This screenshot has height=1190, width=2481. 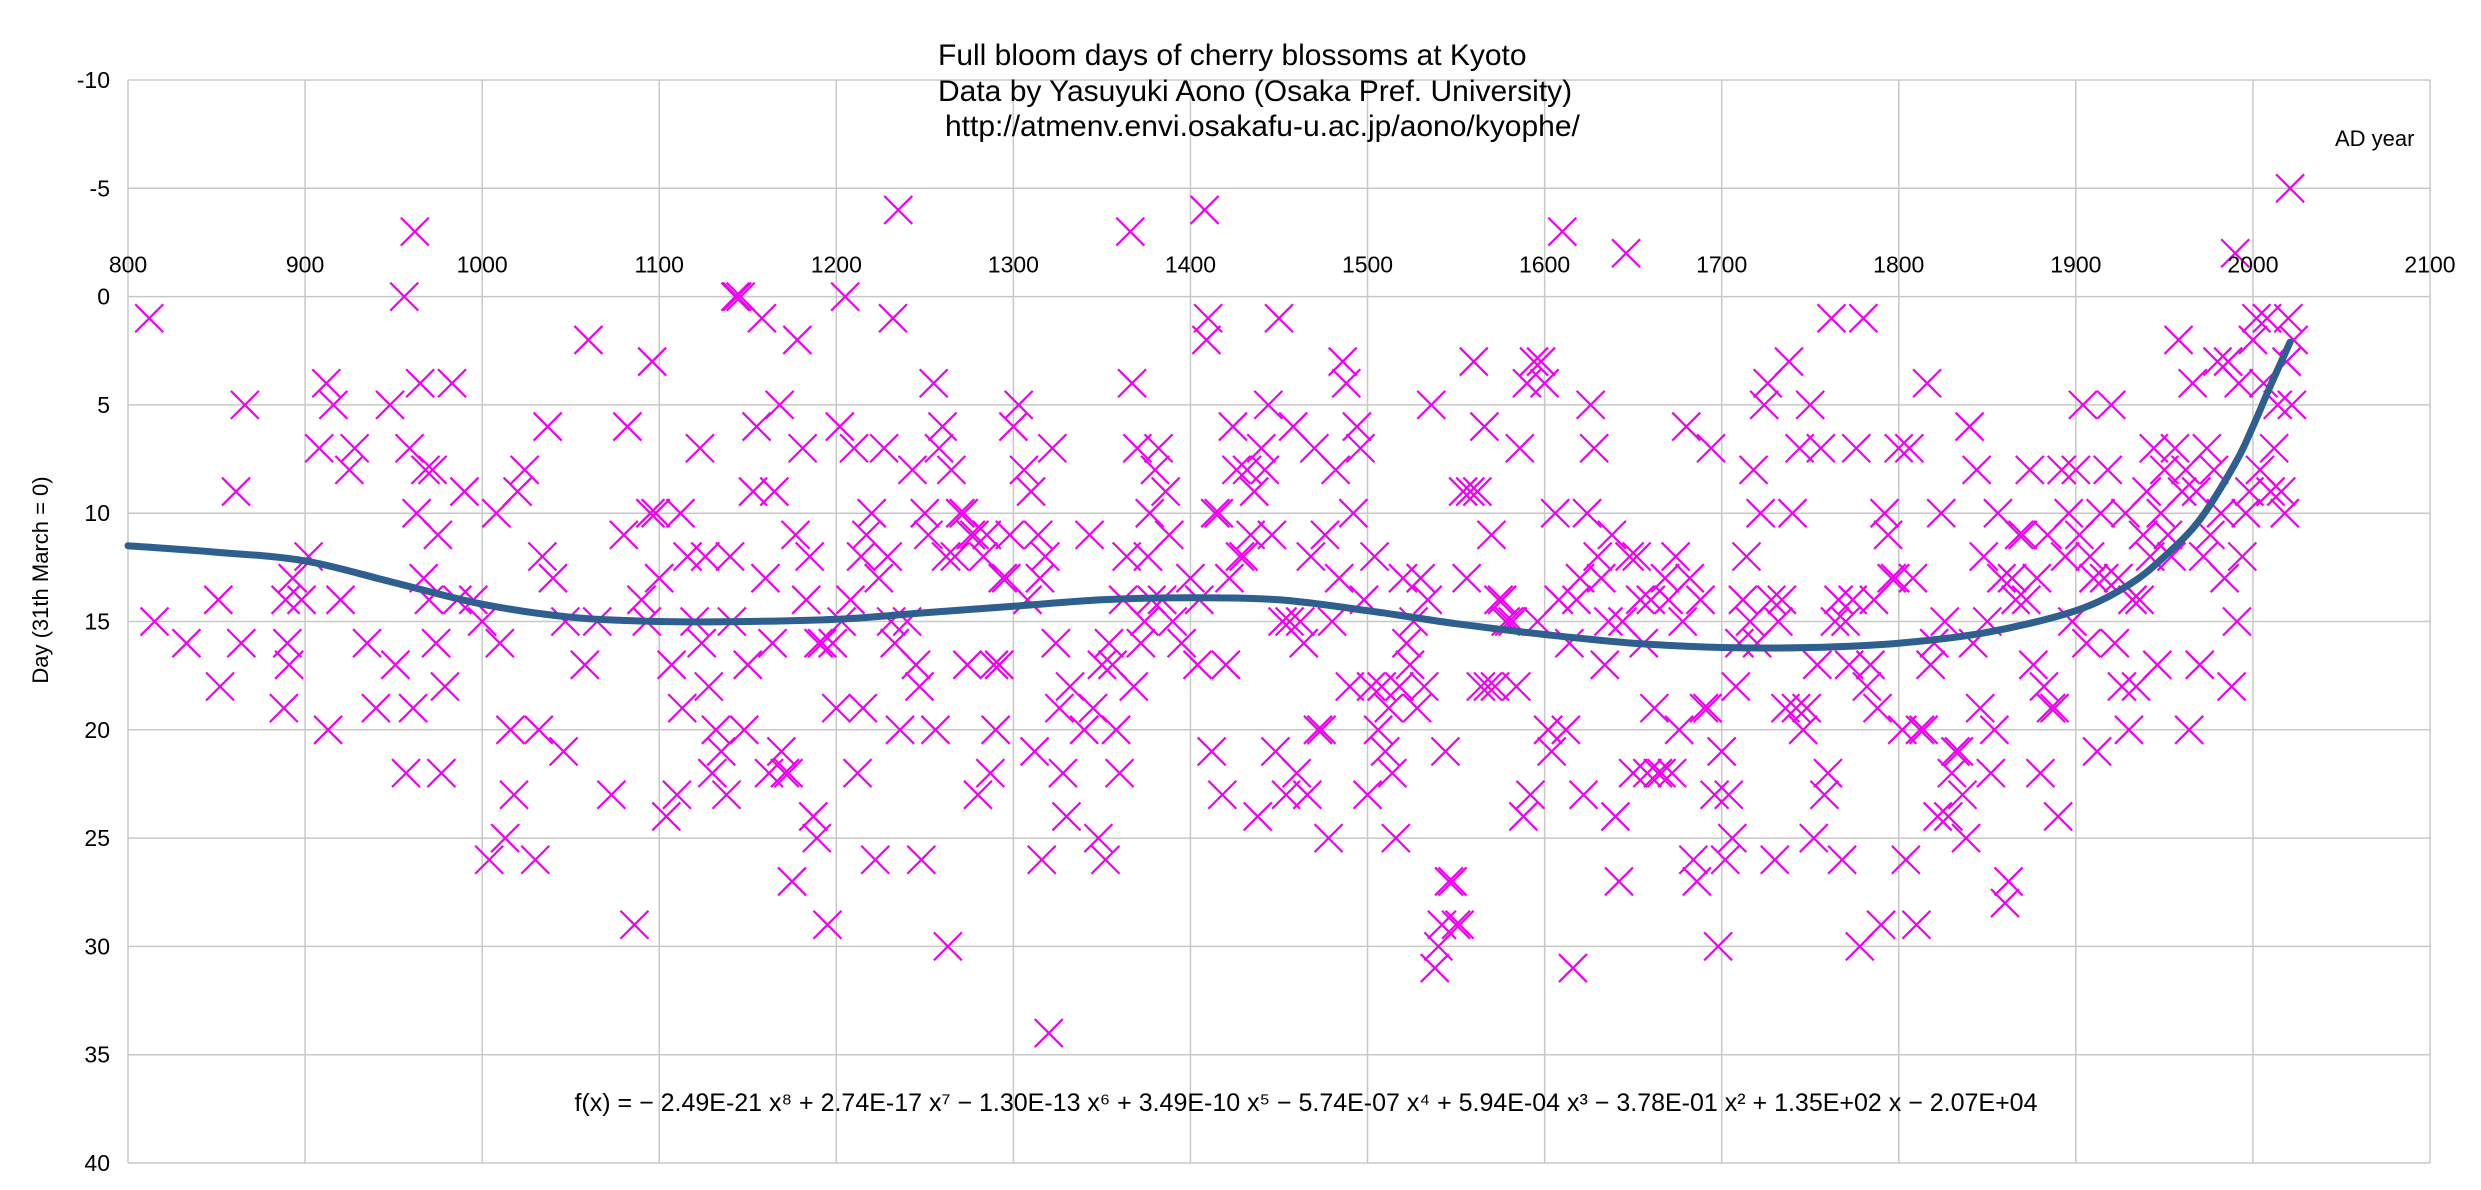 I want to click on x-tick-label: 1000, so click(x=482, y=265).